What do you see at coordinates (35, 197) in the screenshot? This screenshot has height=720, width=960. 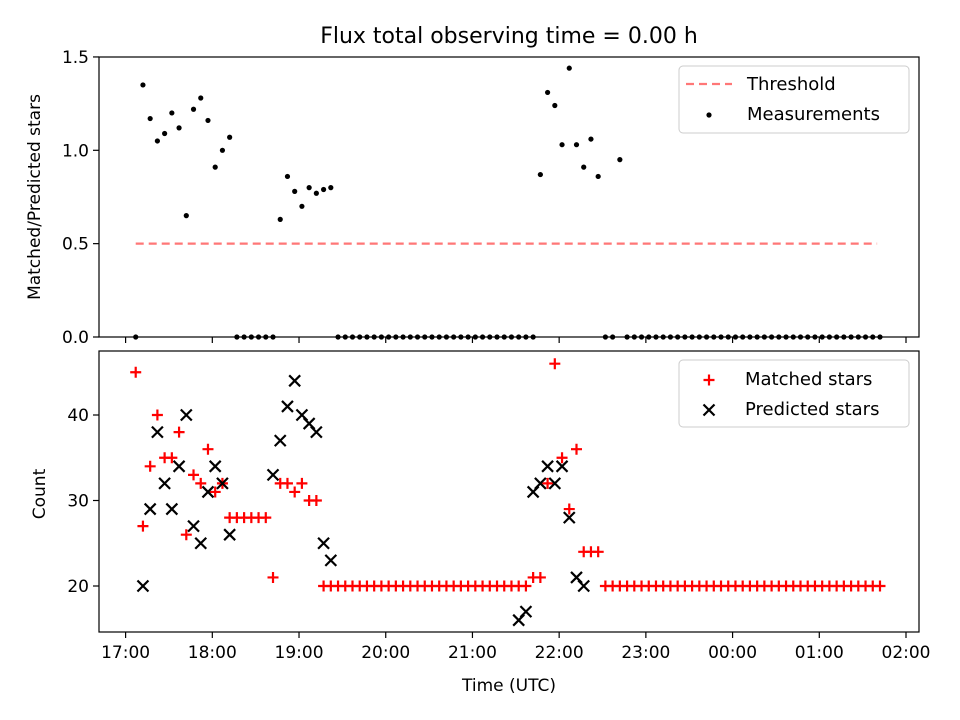 I see `y-axis-label: Matched/Predicted stars` at bounding box center [35, 197].